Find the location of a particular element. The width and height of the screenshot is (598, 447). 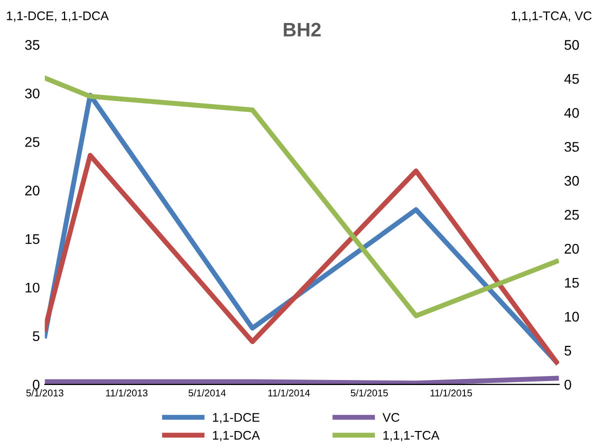

y-tick-label: 30 is located at coordinates (32, 93).